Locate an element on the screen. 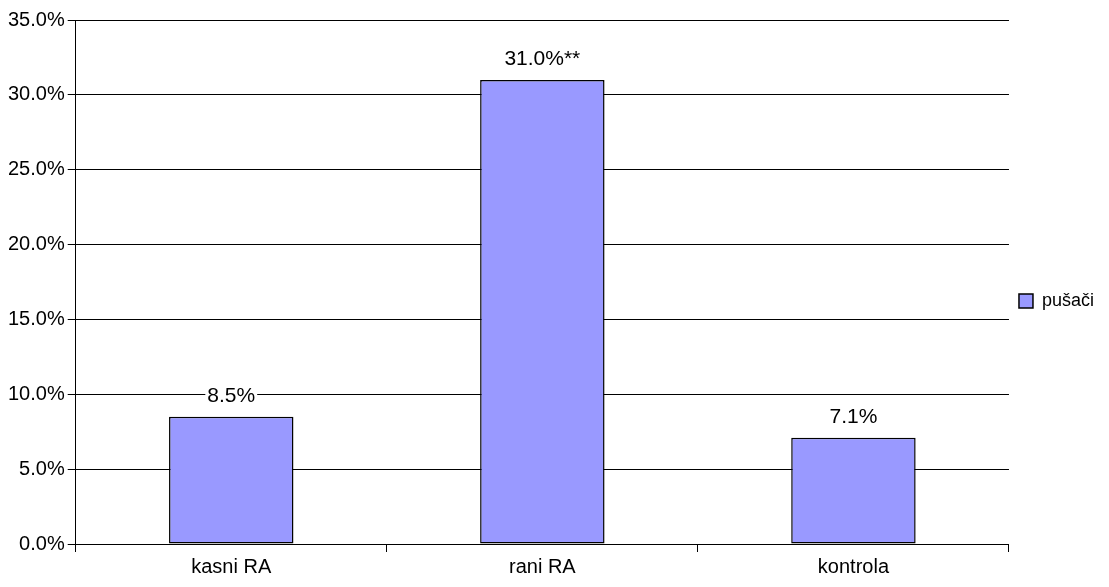 The width and height of the screenshot is (1109, 587). x-tick-label: rani RA is located at coordinates (542, 565).